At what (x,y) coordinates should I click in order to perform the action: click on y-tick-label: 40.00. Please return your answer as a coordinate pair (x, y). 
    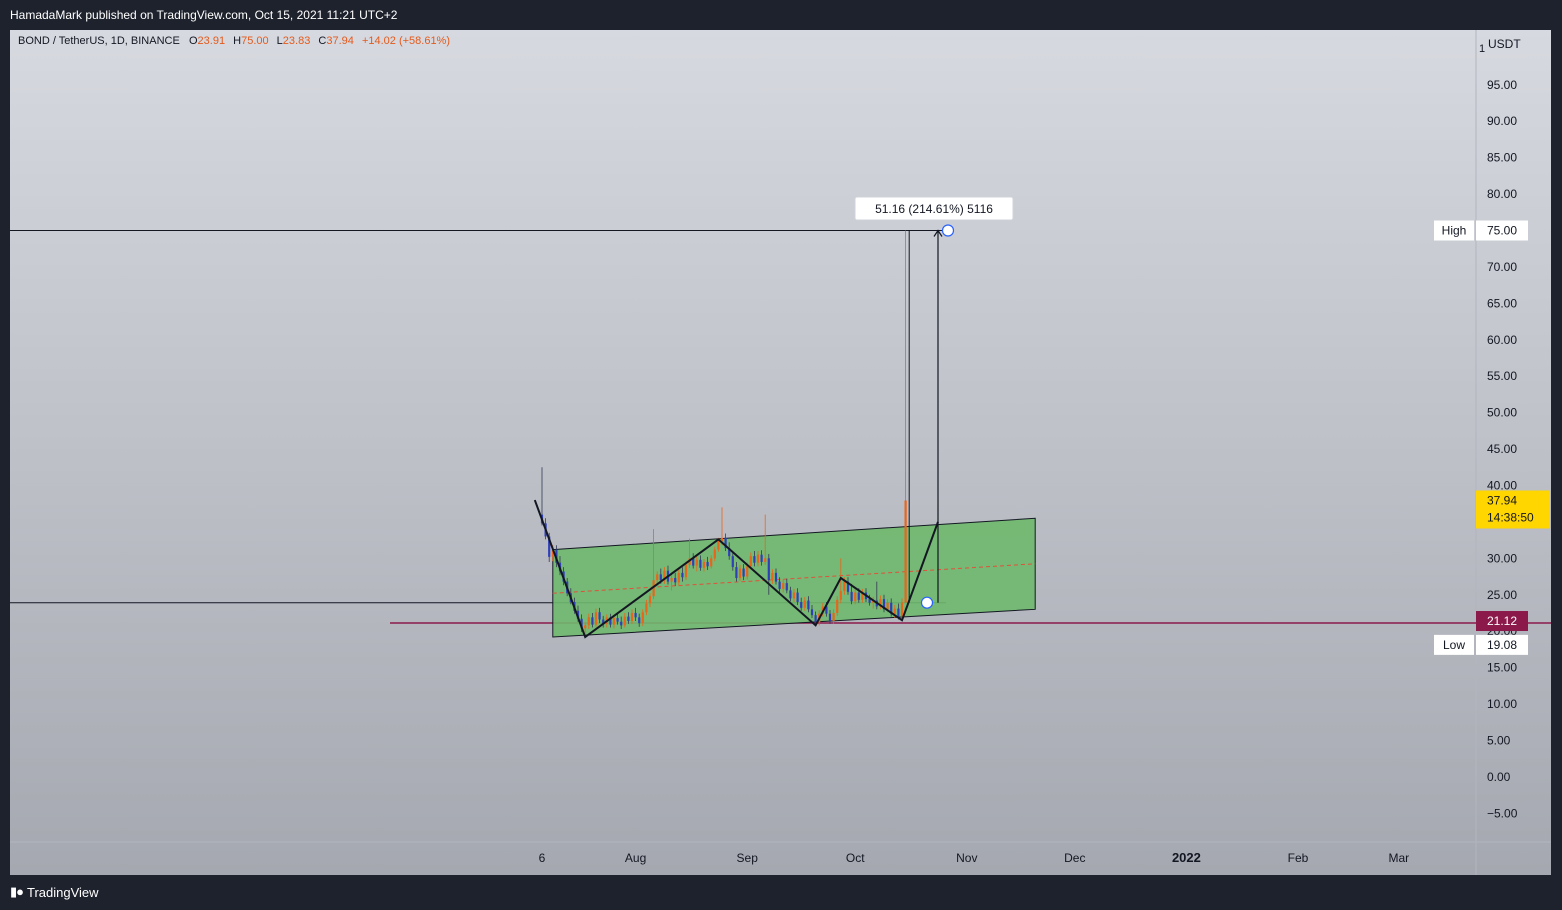
    Looking at the image, I should click on (1502, 485).